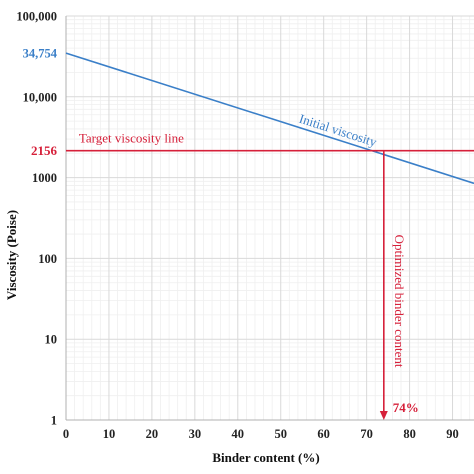 This screenshot has height=474, width=474. I want to click on x-tick-label: 20, so click(152, 434).